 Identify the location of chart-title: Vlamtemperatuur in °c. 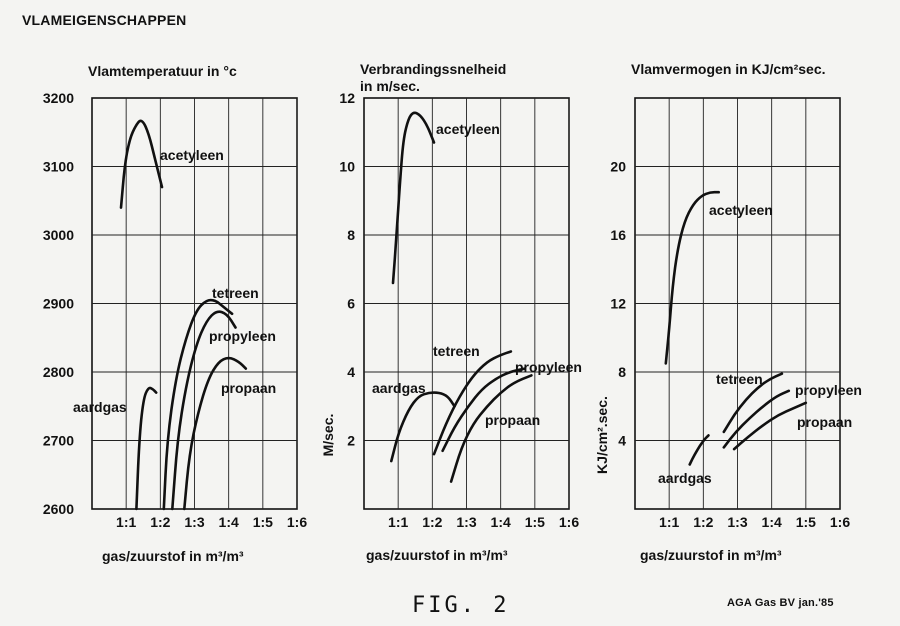
(162, 71).